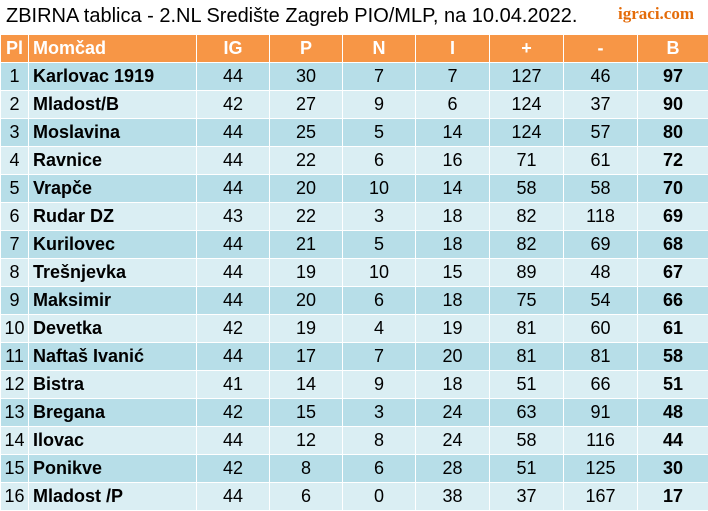  I want to click on cell-goals-against: 125, so click(601, 469).